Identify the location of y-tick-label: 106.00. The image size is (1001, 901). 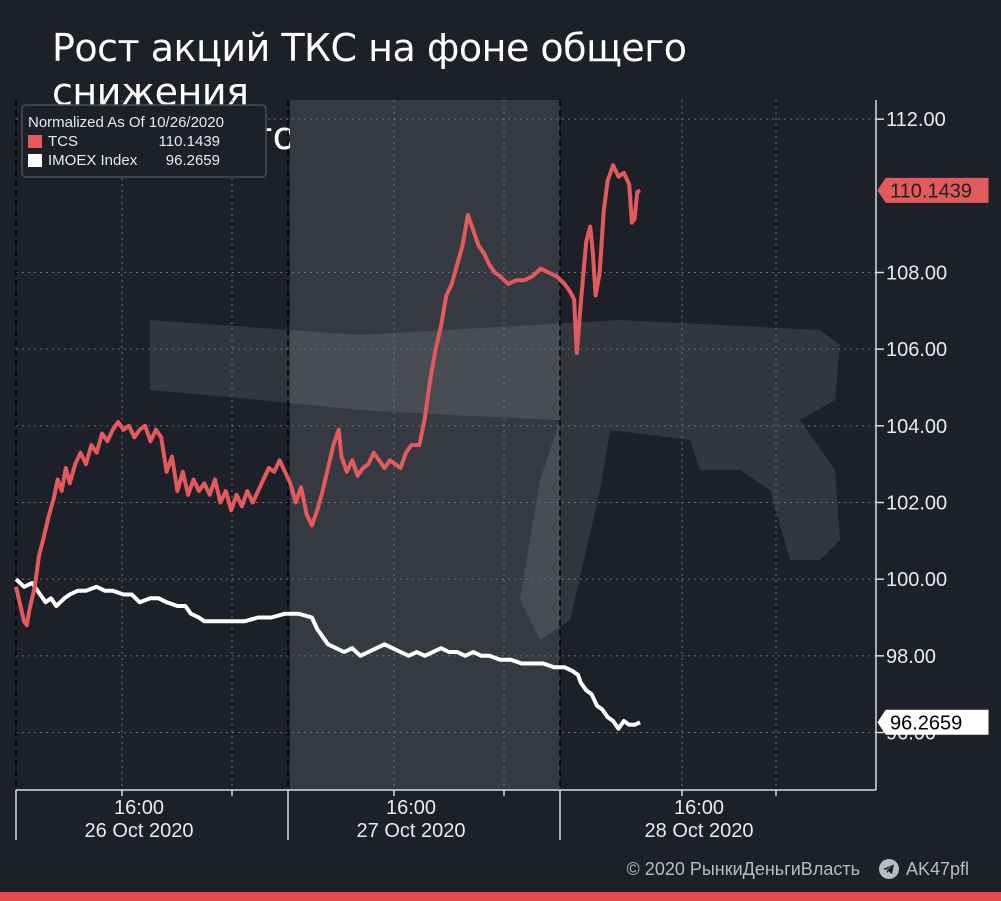
(916, 350).